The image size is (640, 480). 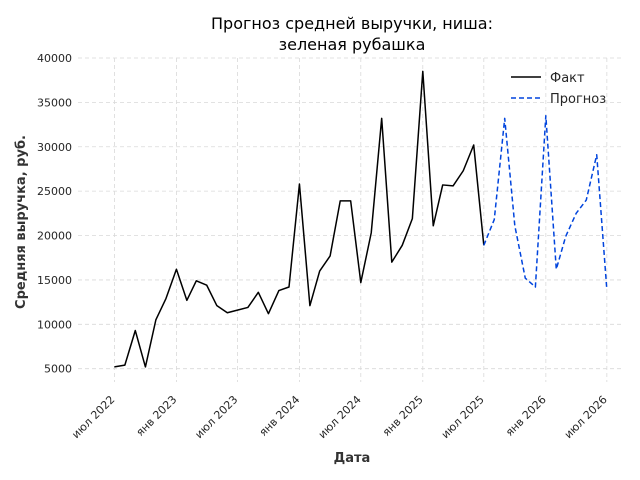 What do you see at coordinates (54, 191) in the screenshot?
I see `y-tick-label: 25000` at bounding box center [54, 191].